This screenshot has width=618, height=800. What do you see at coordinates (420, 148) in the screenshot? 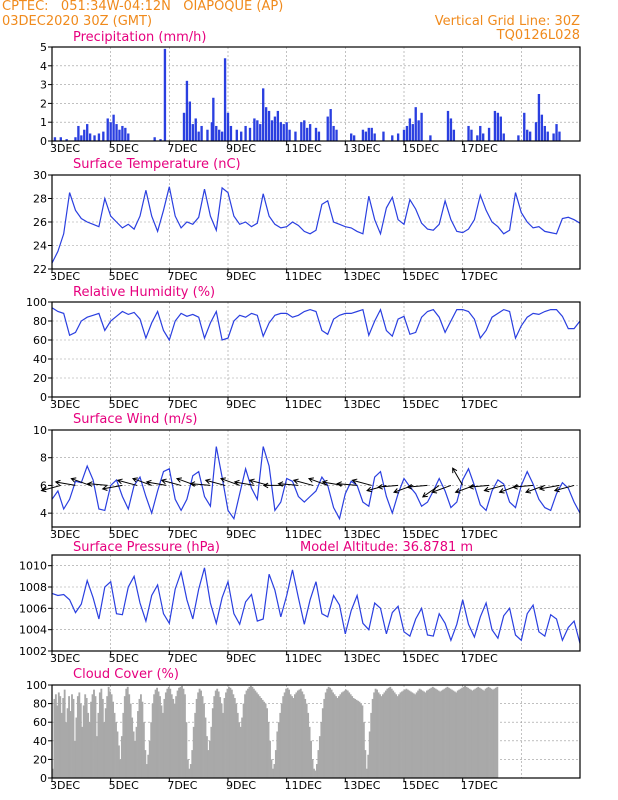
I see `x-tick-label: 15DEC` at bounding box center [420, 148].